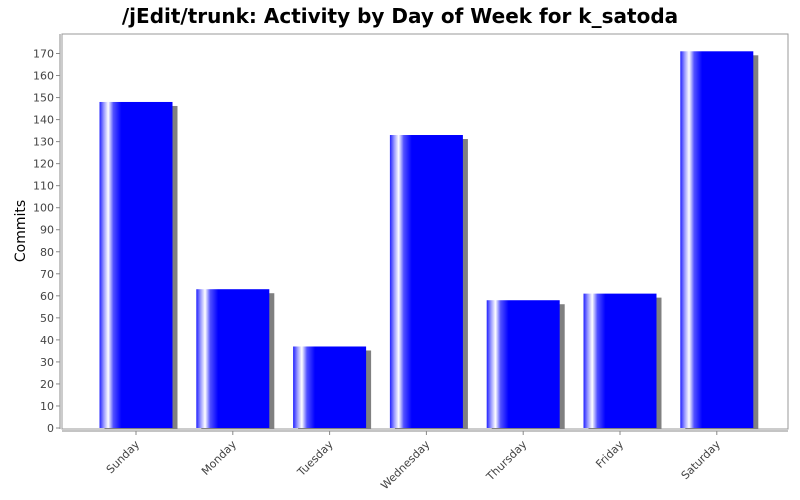 Image resolution: width=800 pixels, height=500 pixels. What do you see at coordinates (47, 340) in the screenshot?
I see `y-tick-label: 40` at bounding box center [47, 340].